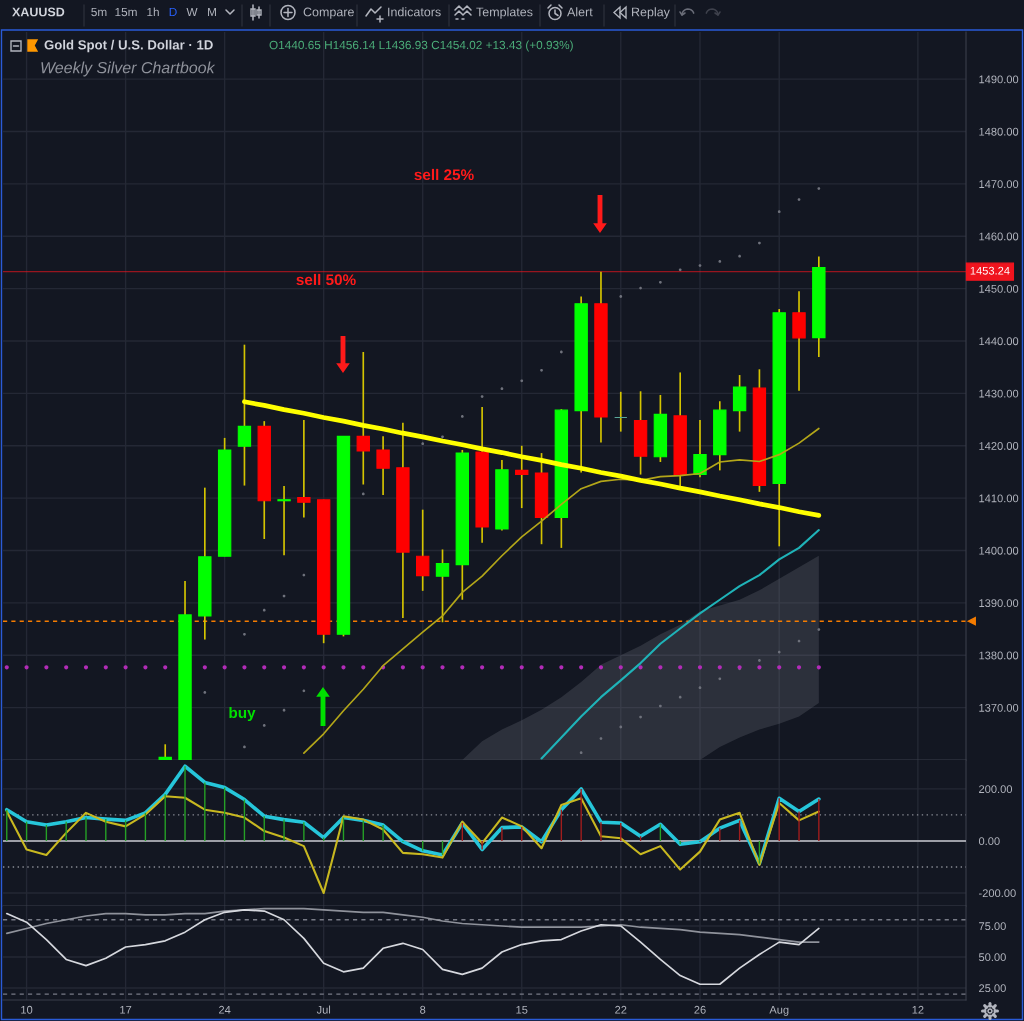 This screenshot has width=1024, height=1021. I want to click on text: Compare, so click(328, 13).